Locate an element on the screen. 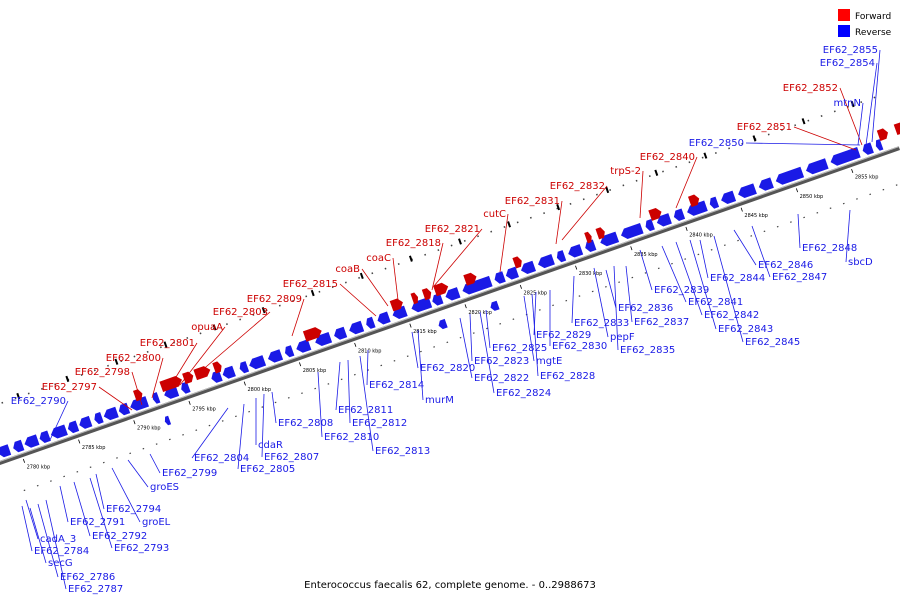 This screenshot has width=900, height=600. gene-label: EF62_2814 is located at coordinates (396, 385).